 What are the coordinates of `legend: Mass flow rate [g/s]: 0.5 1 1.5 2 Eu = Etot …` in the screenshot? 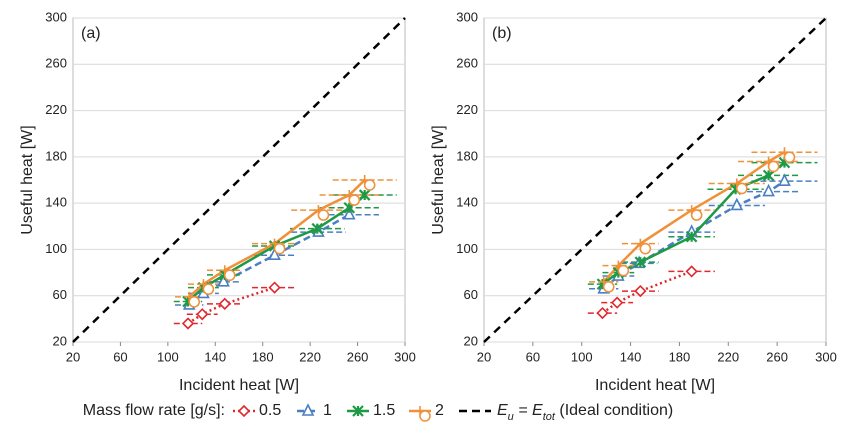 It's located at (378, 412).